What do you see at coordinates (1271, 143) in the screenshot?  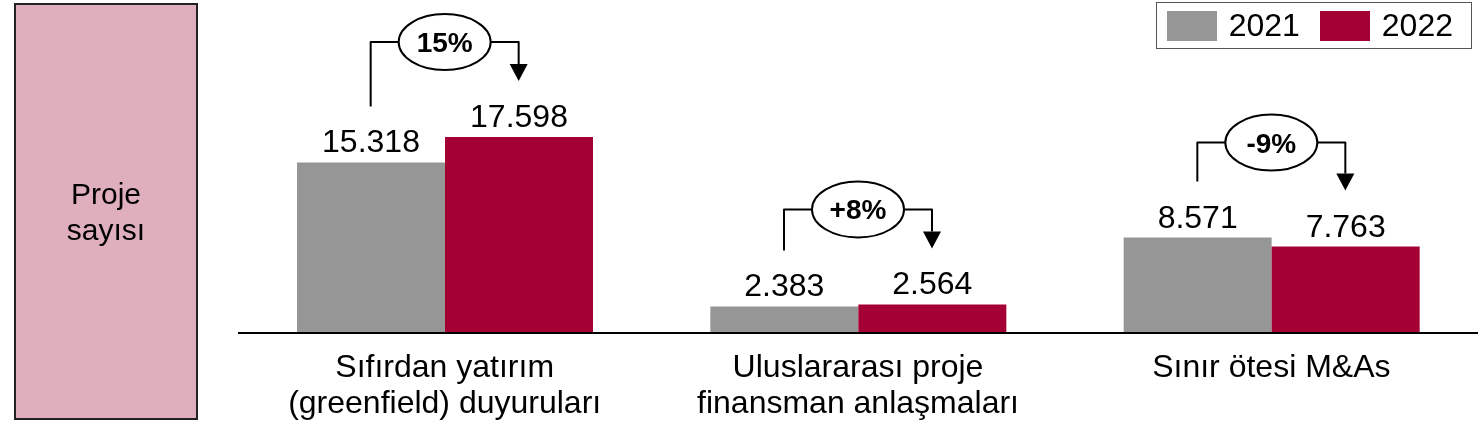 I see `annotation: -9%` at bounding box center [1271, 143].